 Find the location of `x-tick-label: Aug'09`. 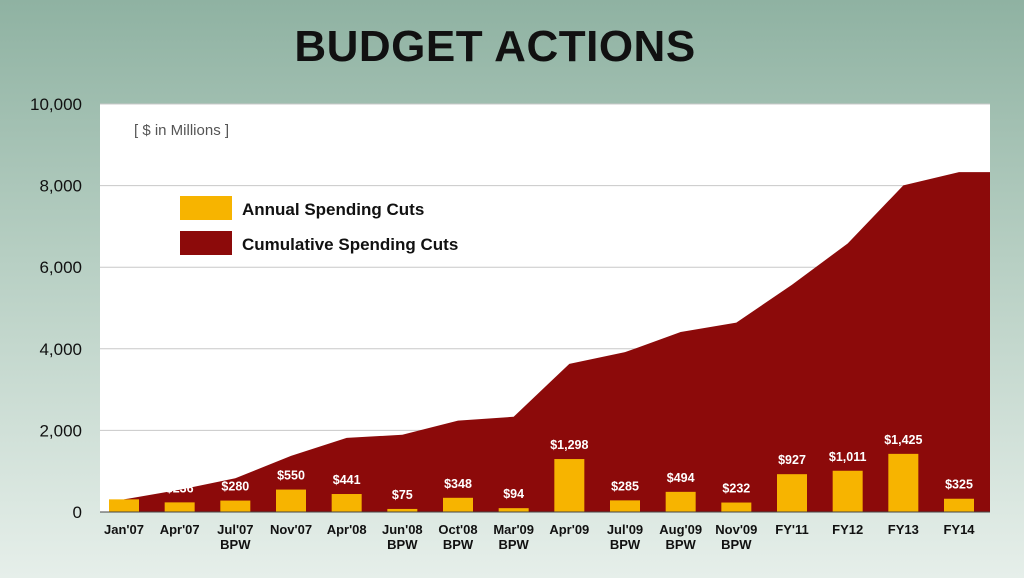

x-tick-label: Aug'09 is located at coordinates (680, 529).